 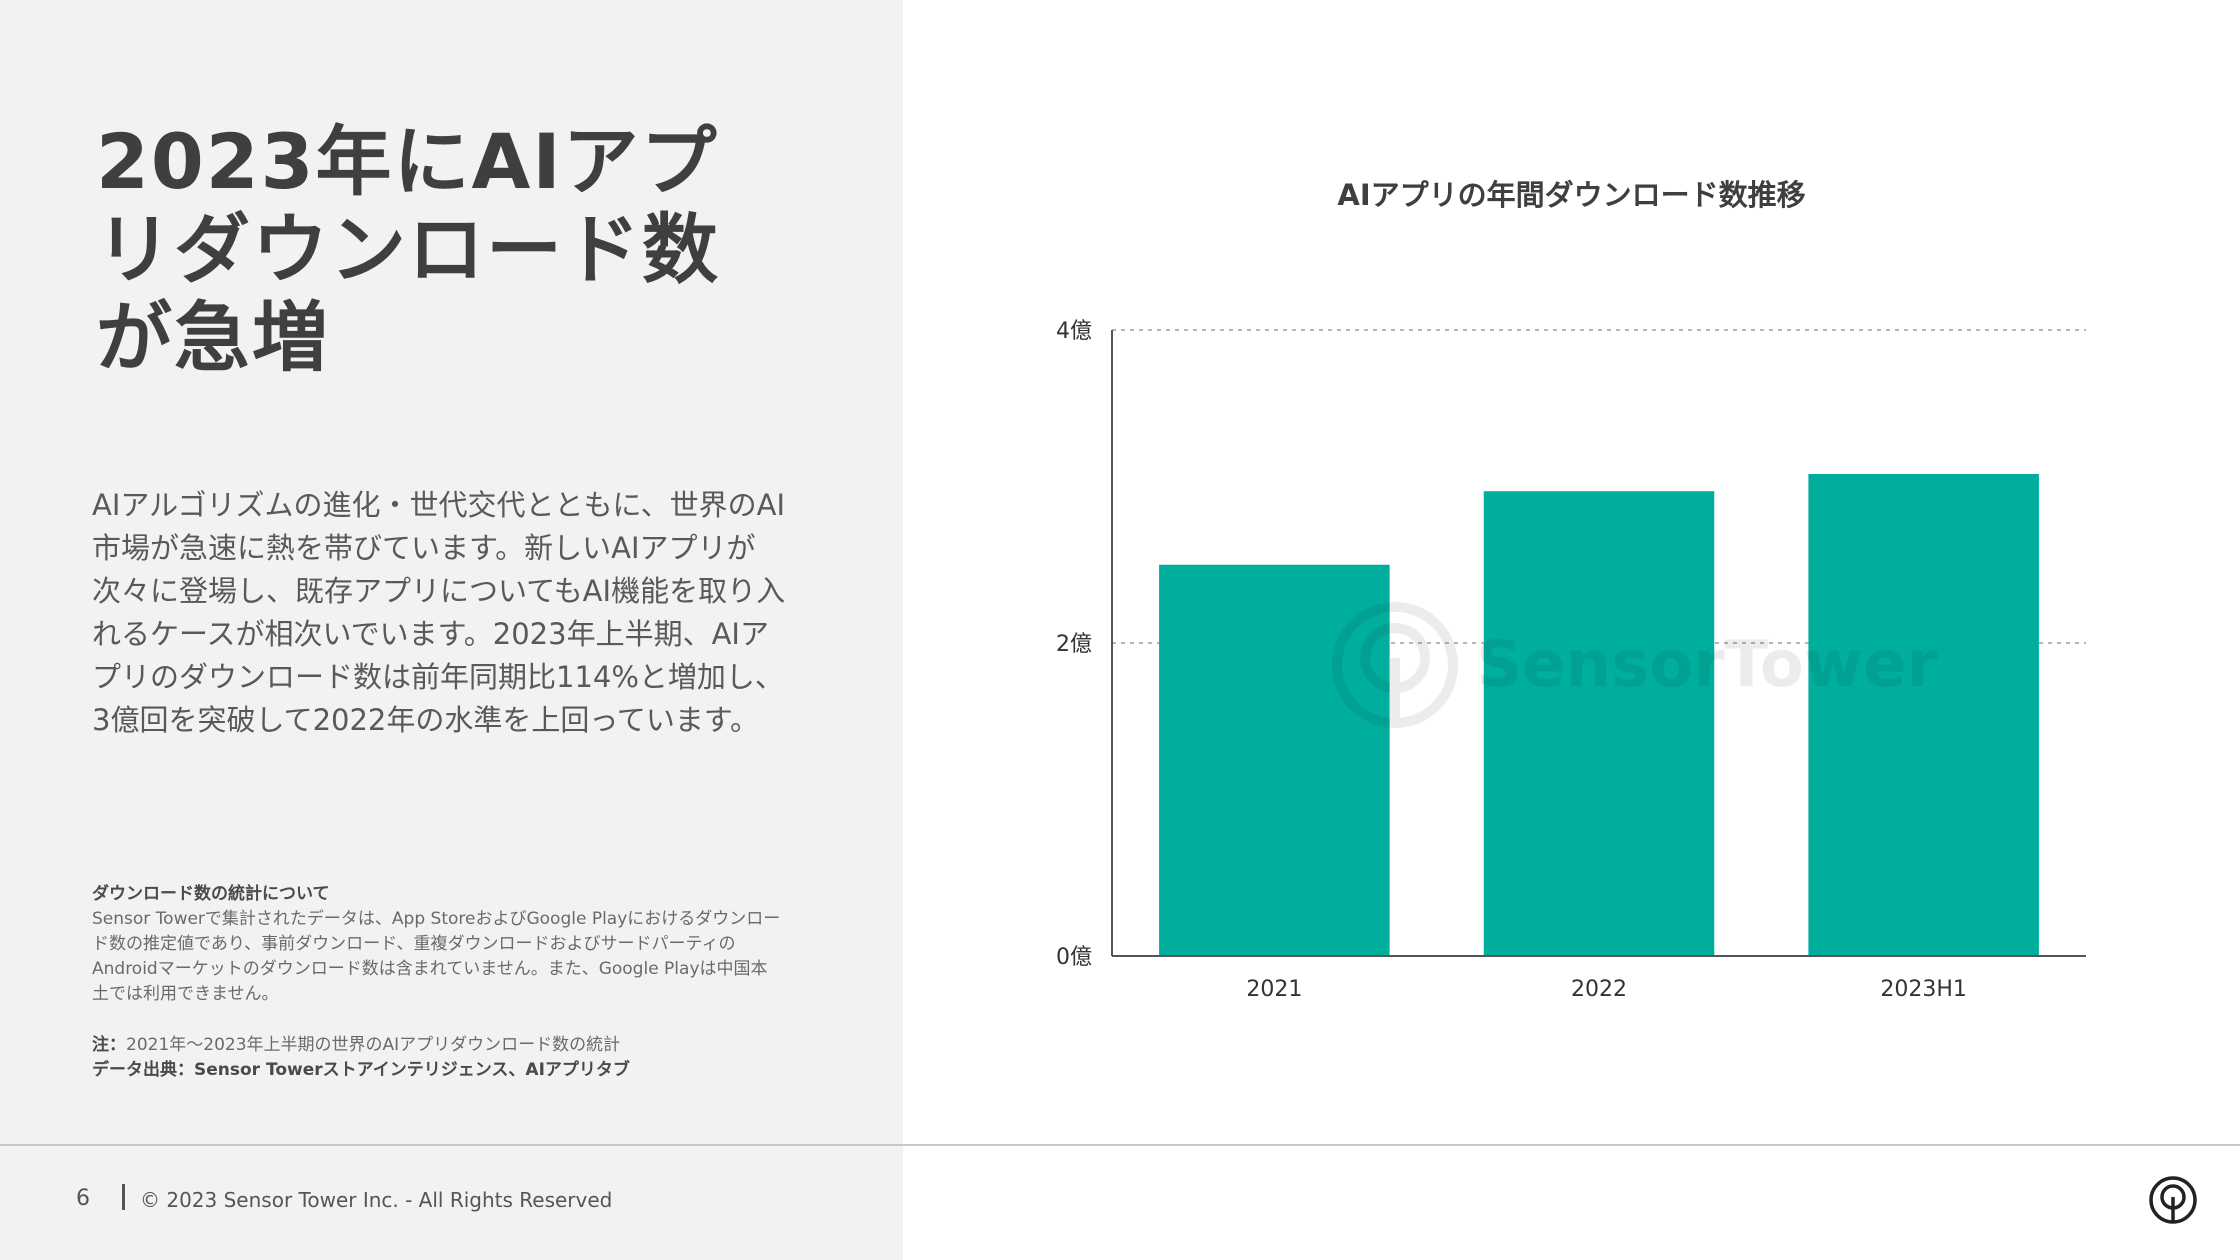 I want to click on y-tick-label: 2億, so click(x=1074, y=644).